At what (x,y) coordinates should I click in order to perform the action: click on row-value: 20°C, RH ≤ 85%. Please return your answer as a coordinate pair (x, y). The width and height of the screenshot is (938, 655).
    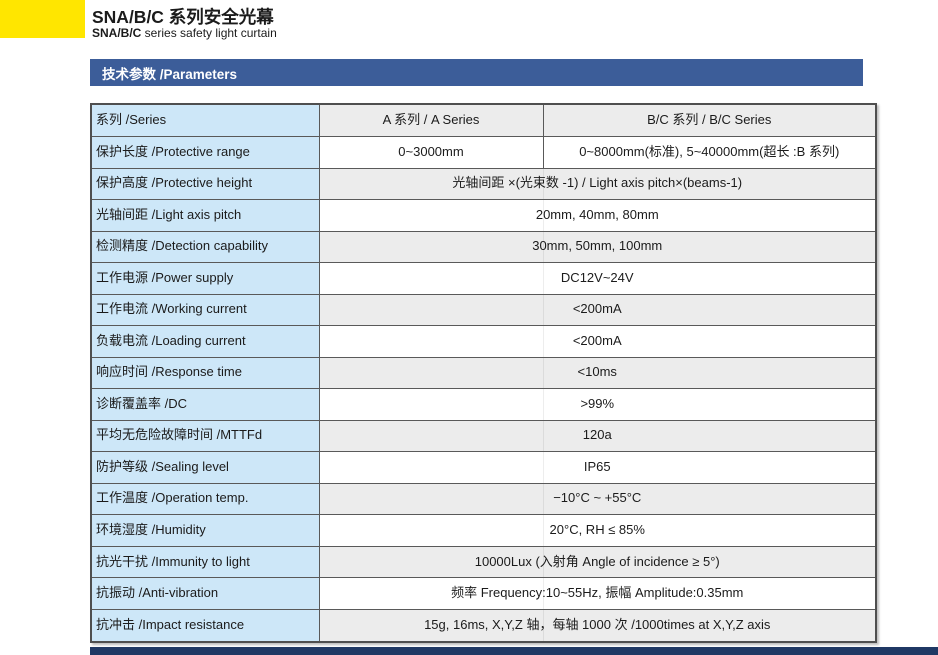
    Looking at the image, I should click on (597, 530).